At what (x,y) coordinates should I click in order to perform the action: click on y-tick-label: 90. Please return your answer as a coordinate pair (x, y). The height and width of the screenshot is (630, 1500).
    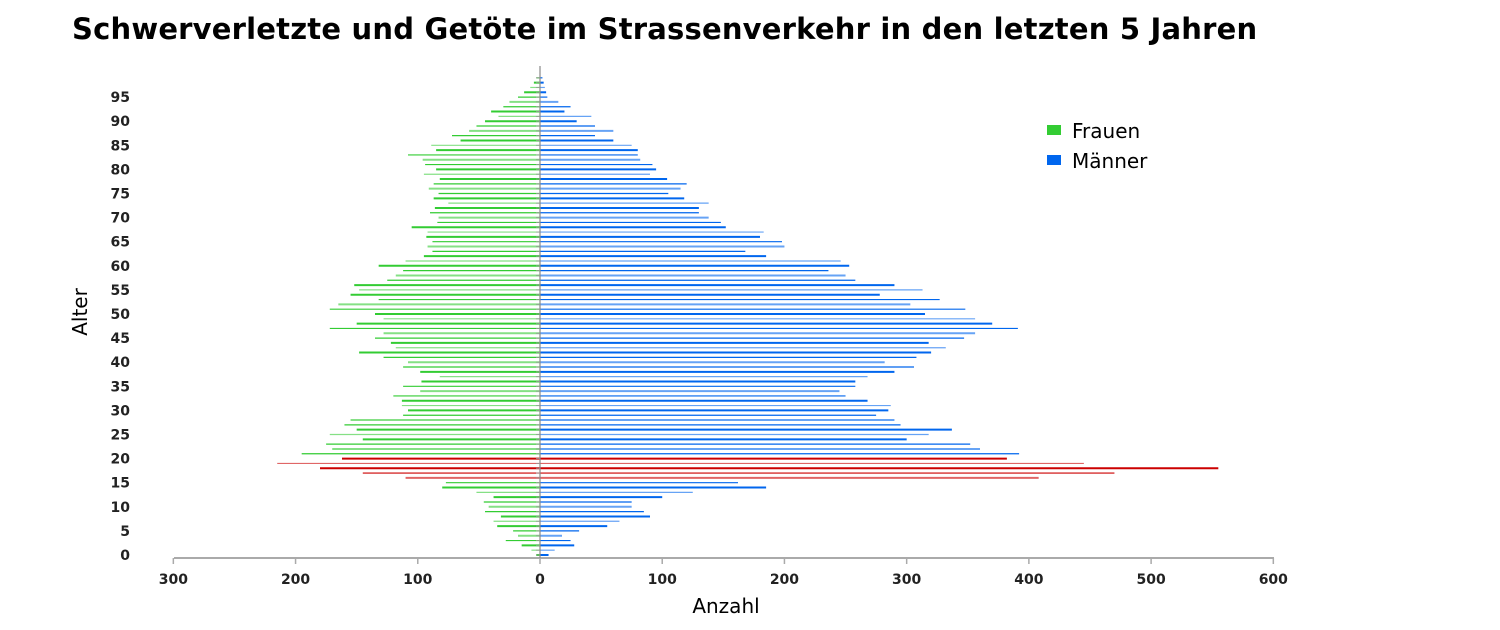
    Looking at the image, I should click on (121, 122).